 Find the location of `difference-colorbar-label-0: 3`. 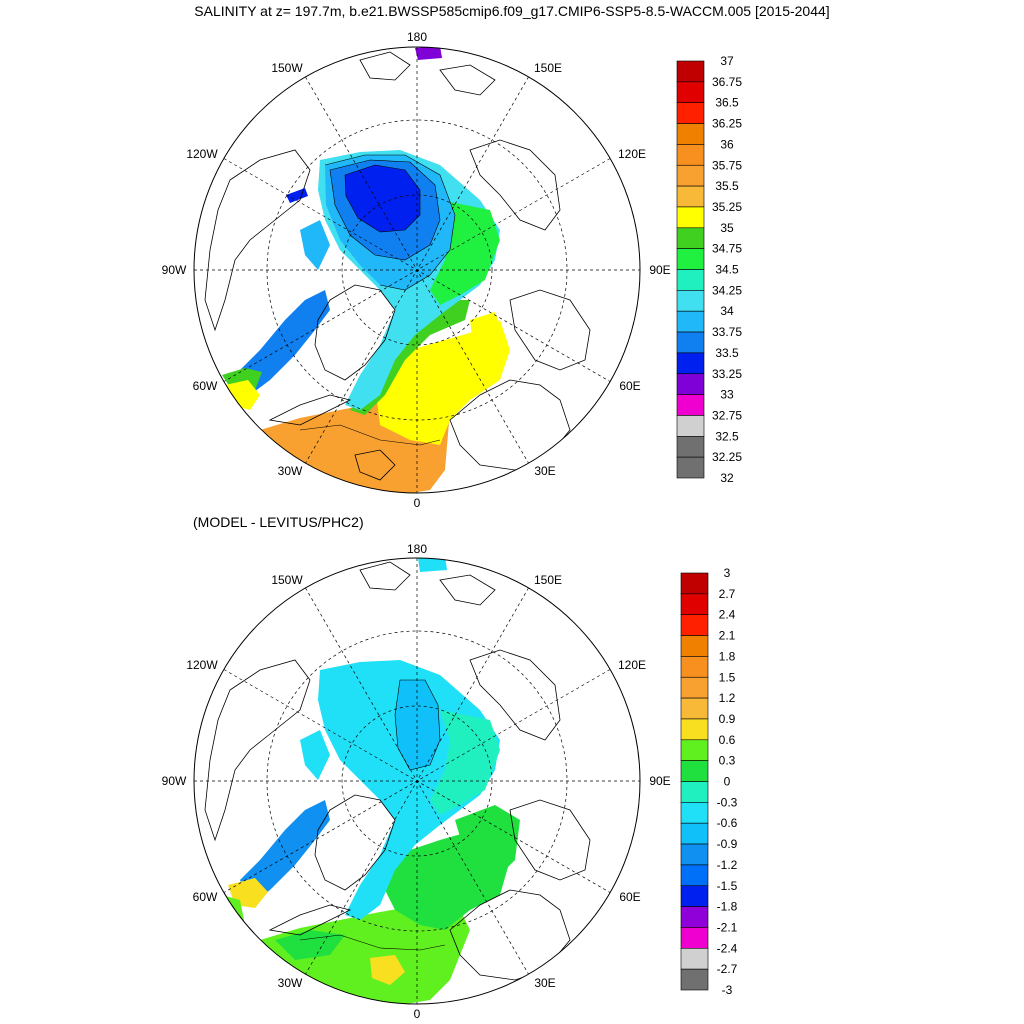

difference-colorbar-label-0: 3 is located at coordinates (727, 573).